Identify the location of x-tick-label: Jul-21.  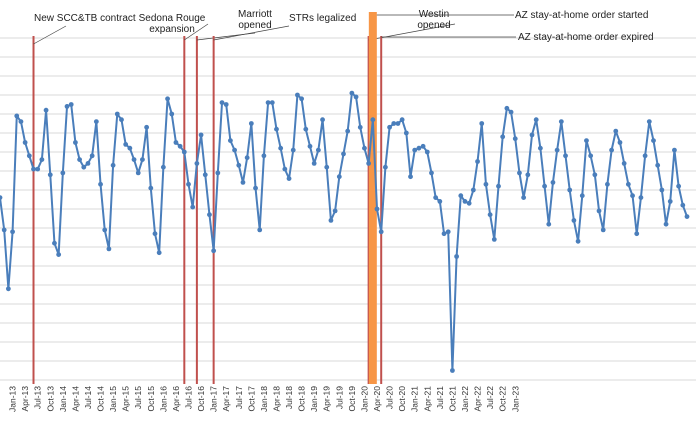
(440, 397).